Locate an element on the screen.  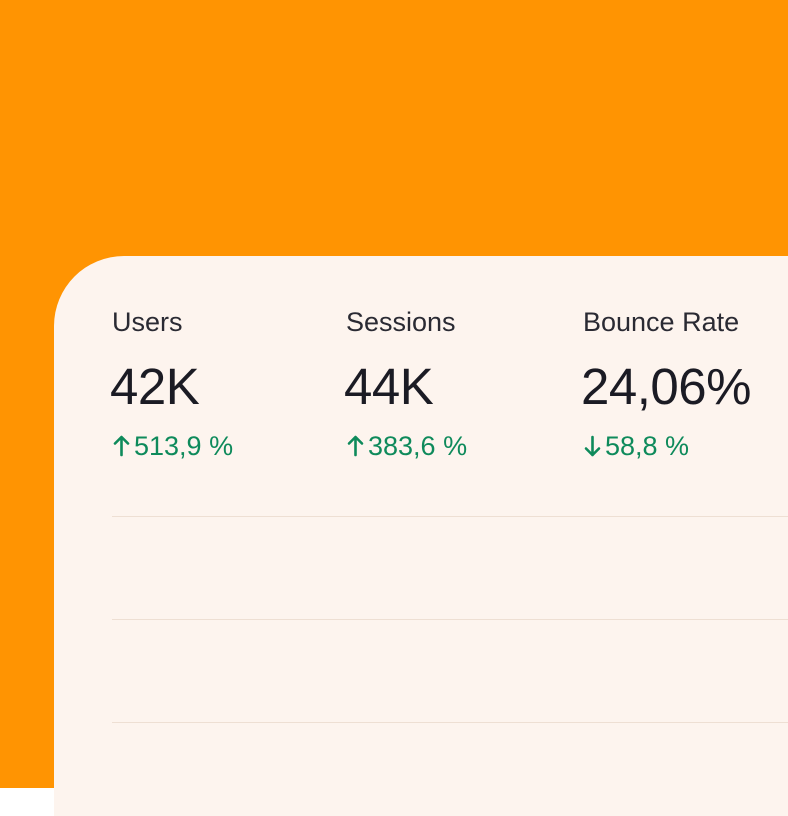
metric-label: Sessions is located at coordinates (401, 322).